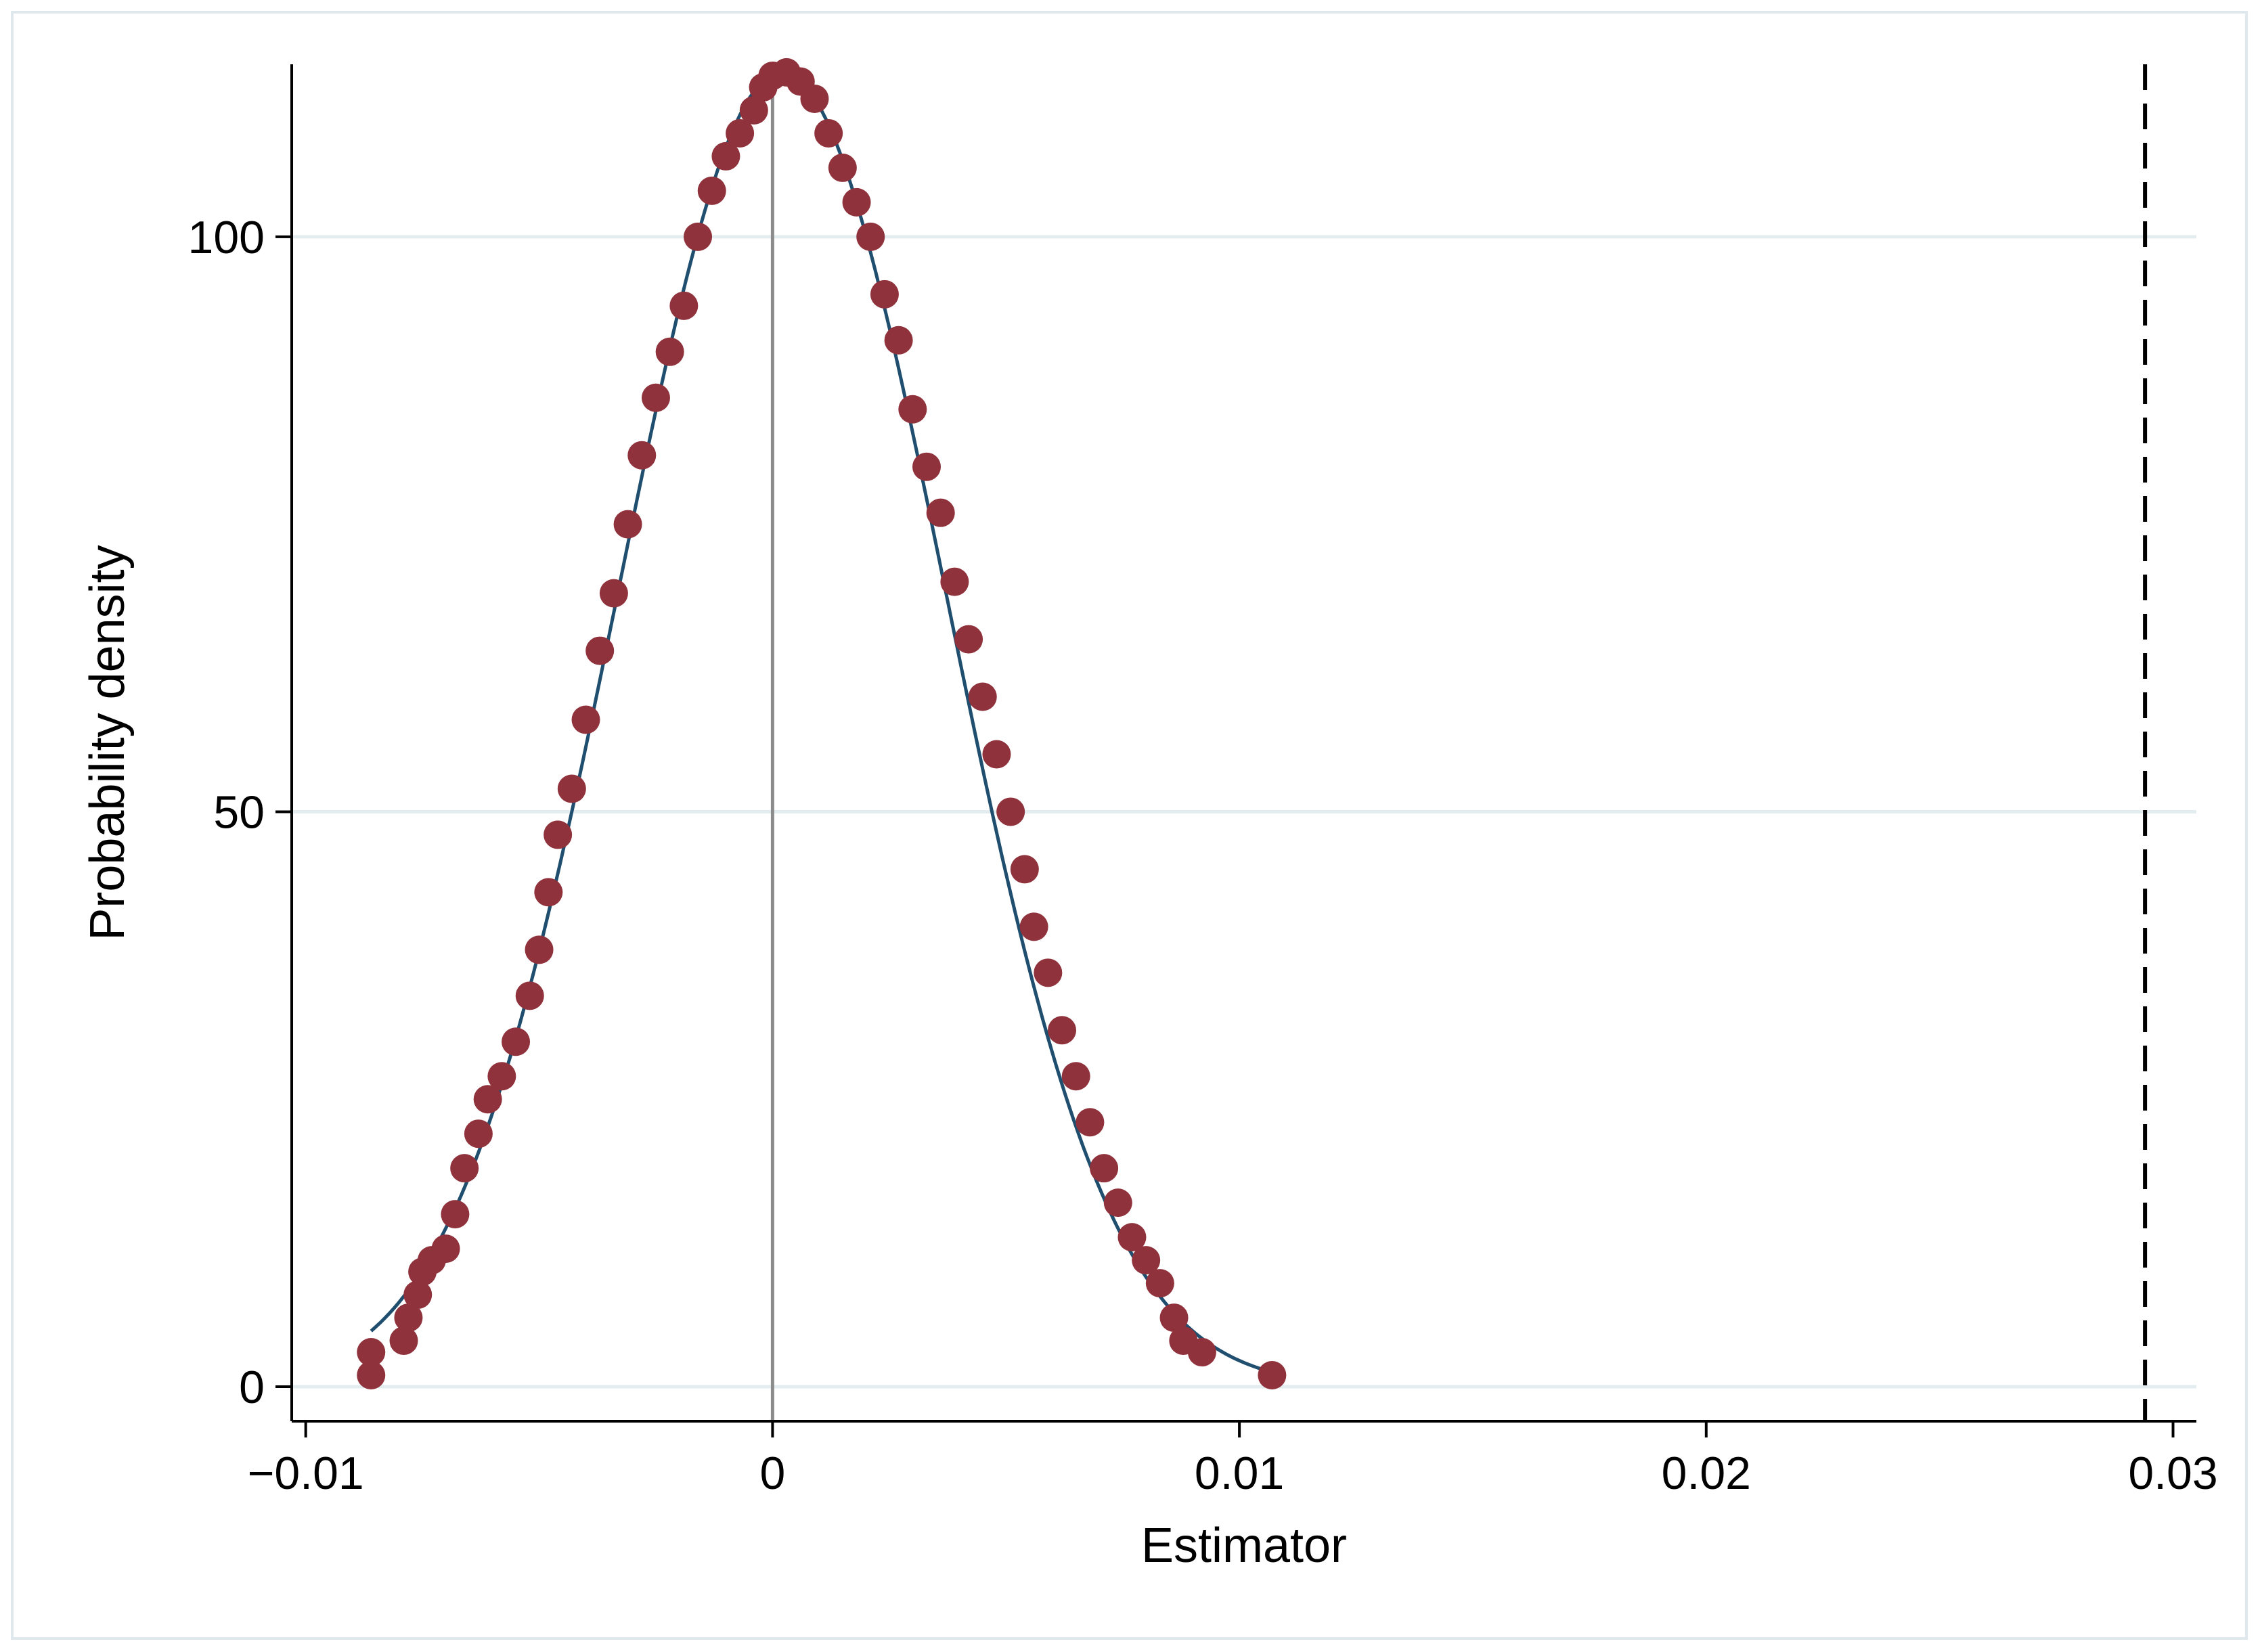  Describe the element at coordinates (1706, 1473) in the screenshot. I see `x-tick-label: 0.02` at that location.